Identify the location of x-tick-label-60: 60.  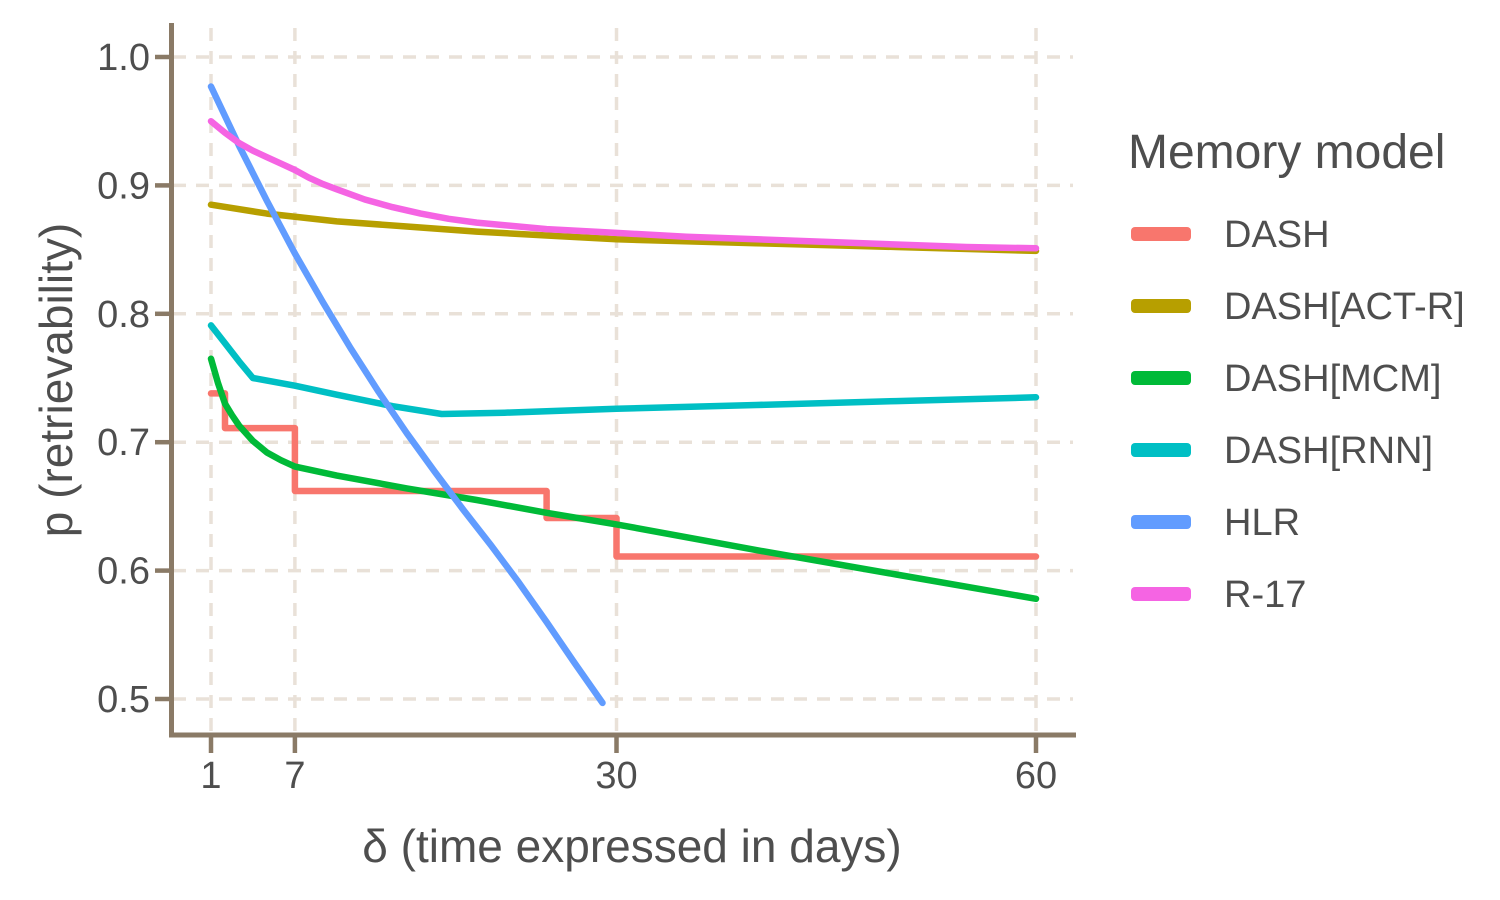
(1036, 776).